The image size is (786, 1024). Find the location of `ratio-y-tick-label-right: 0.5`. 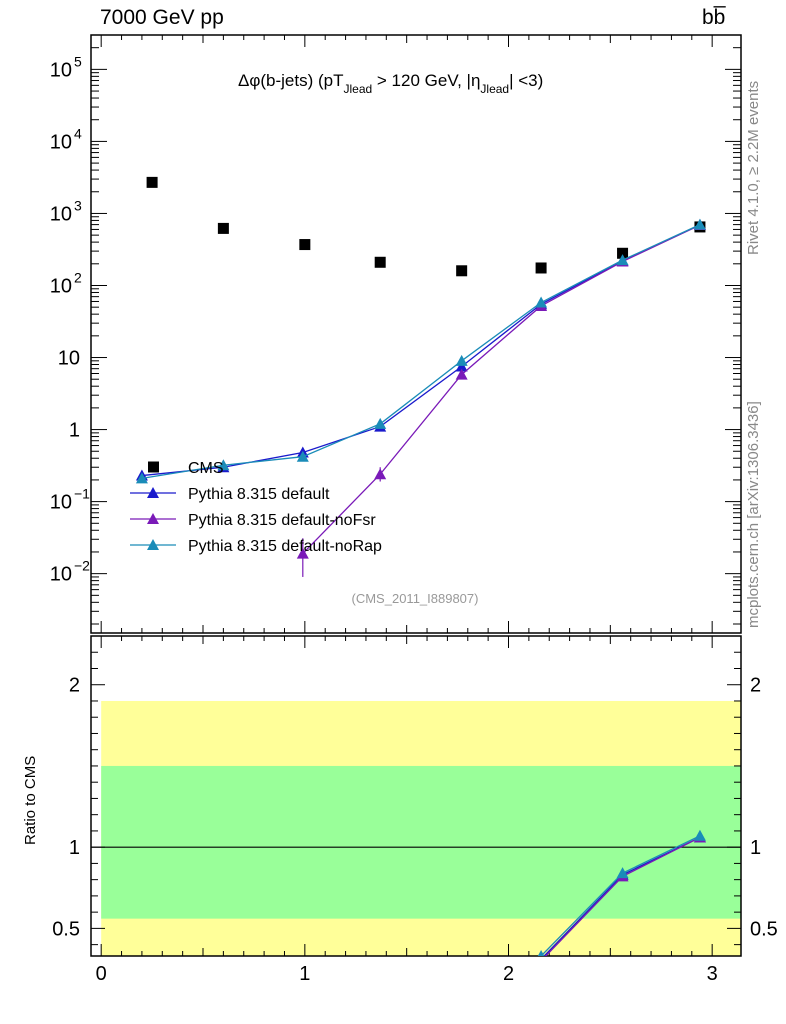

ratio-y-tick-label-right: 0.5 is located at coordinates (764, 929).